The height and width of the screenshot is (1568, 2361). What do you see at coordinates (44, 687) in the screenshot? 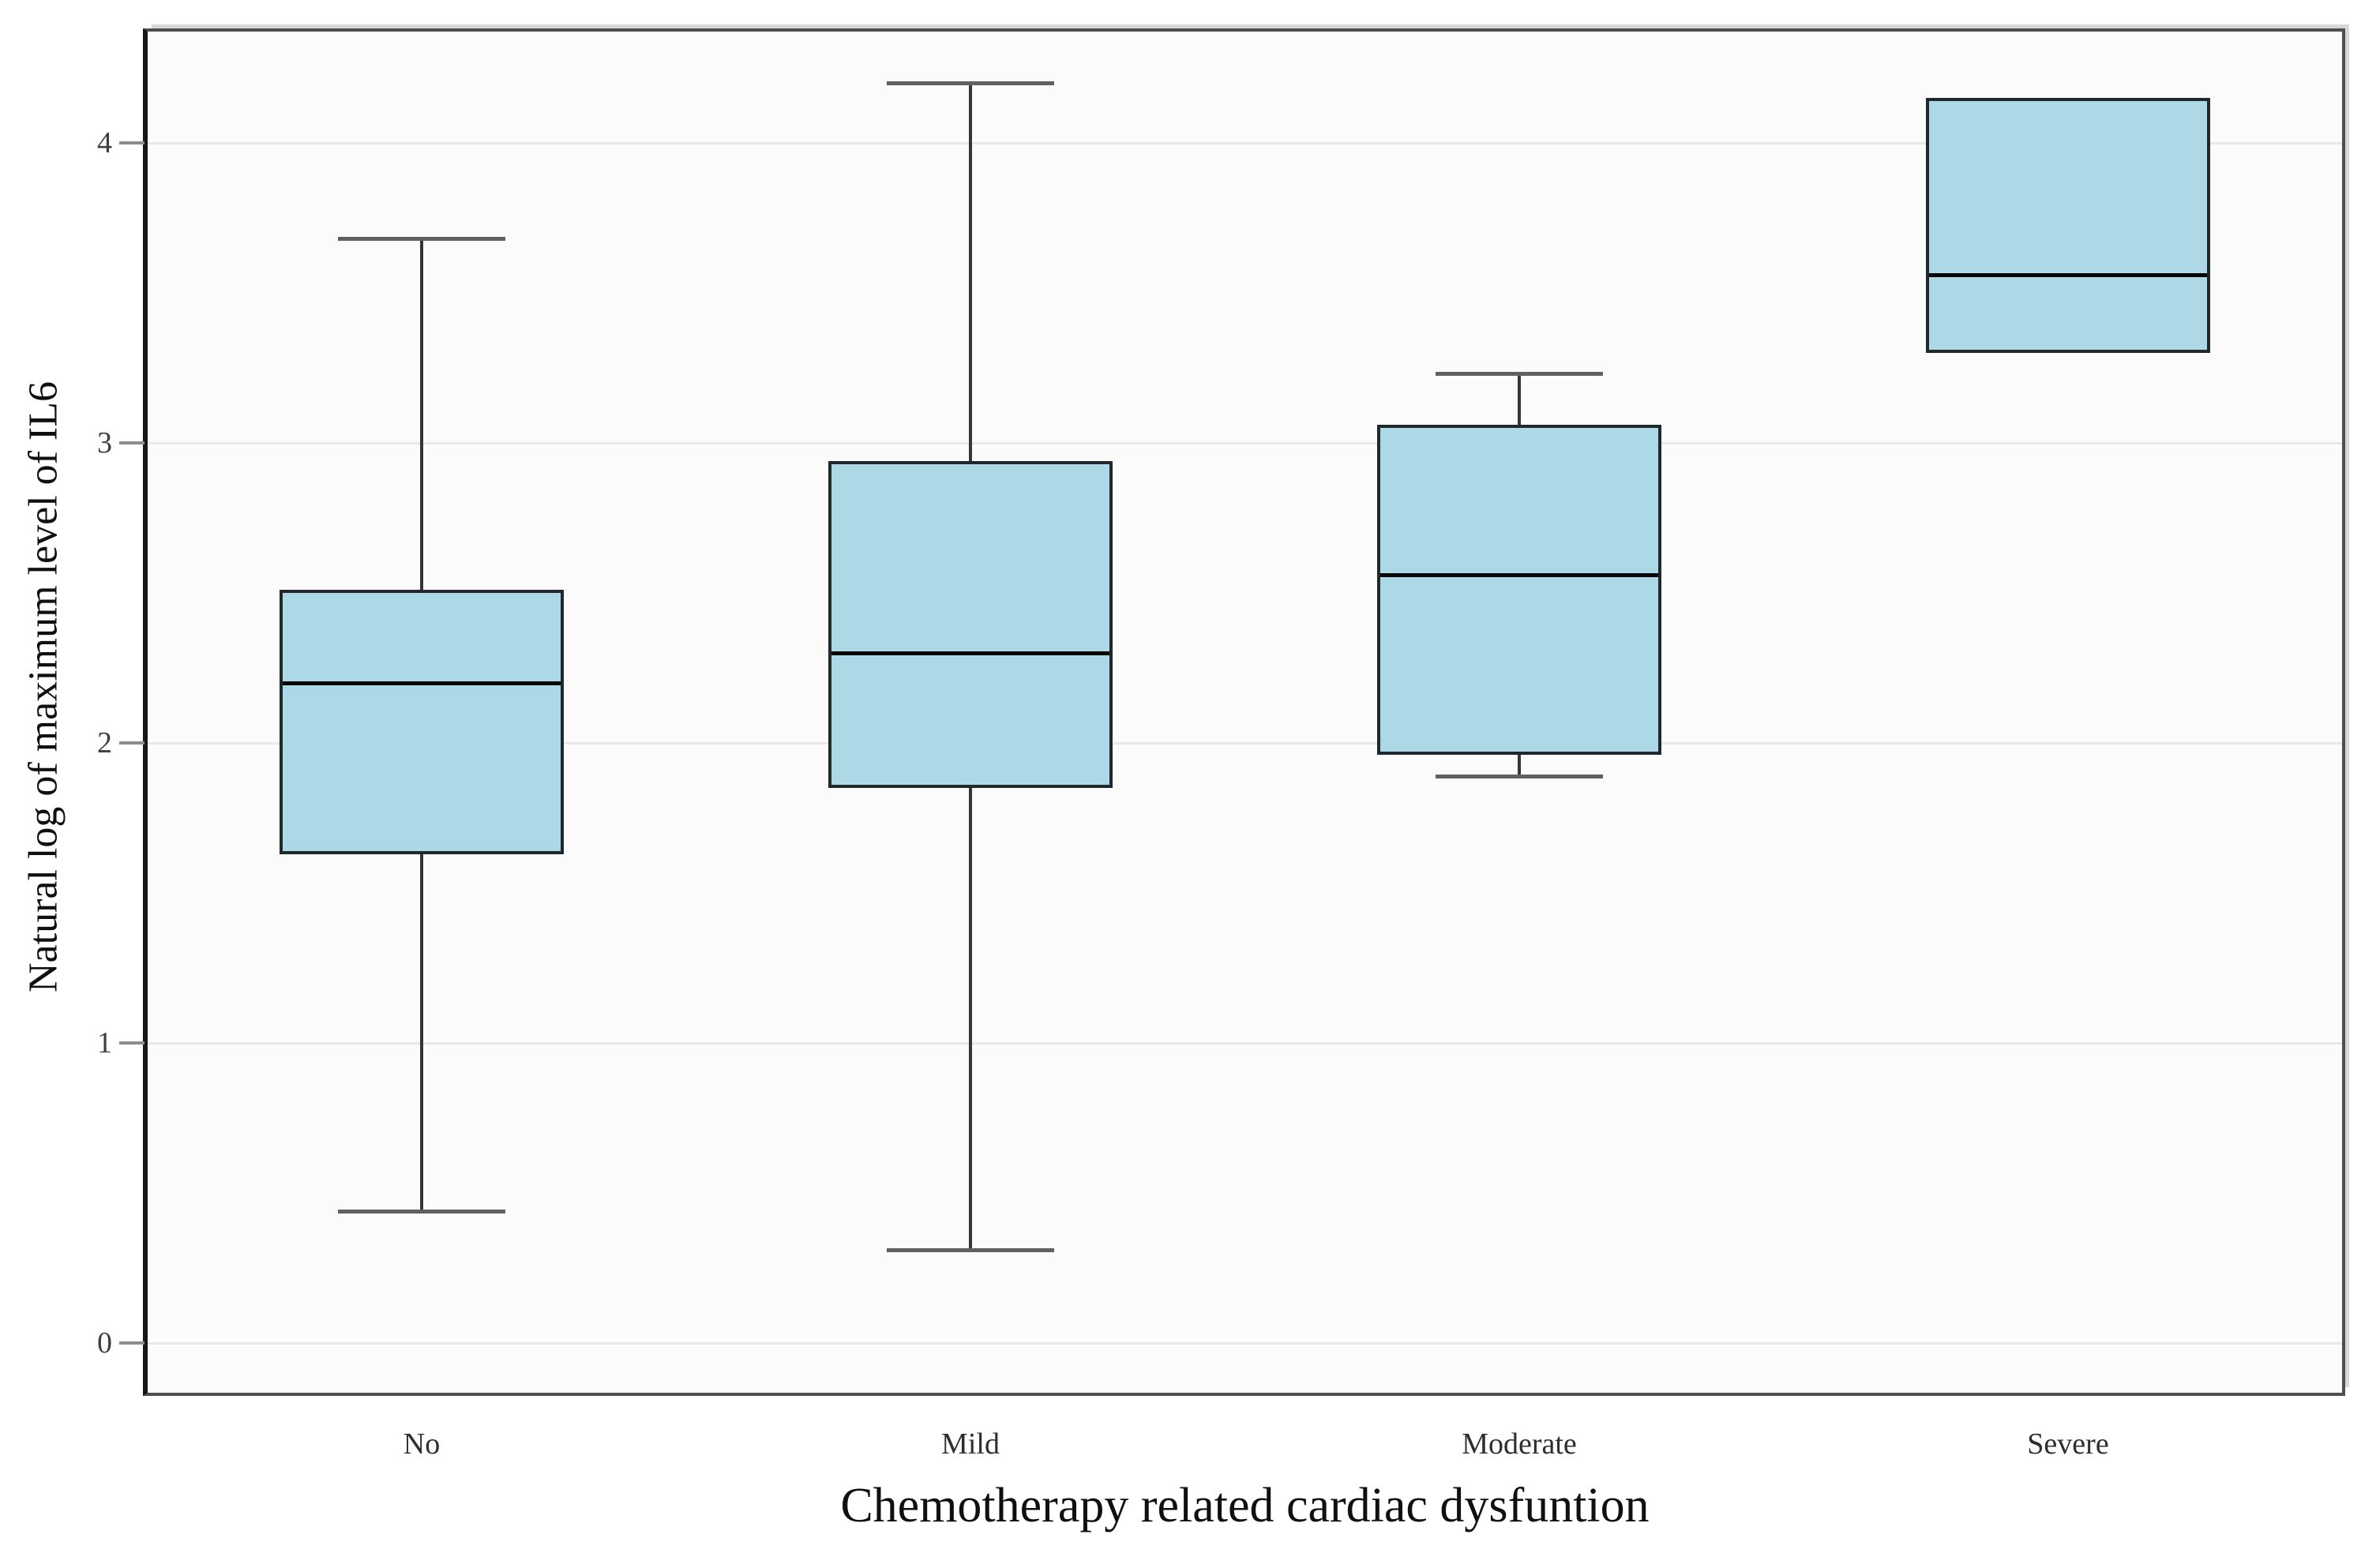
I see `y-axis-title: Natural log of maximum level of IL6` at bounding box center [44, 687].